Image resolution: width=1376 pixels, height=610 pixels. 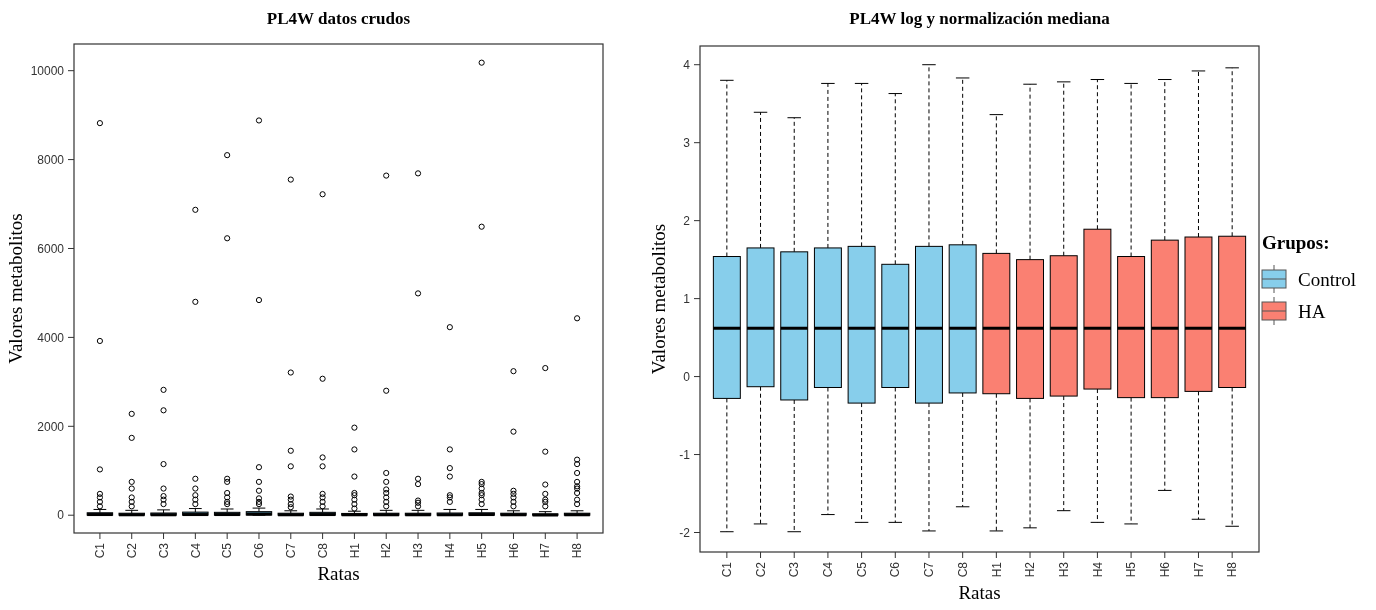 What do you see at coordinates (338, 18) in the screenshot?
I see `chart-title: PL4W datos crudos` at bounding box center [338, 18].